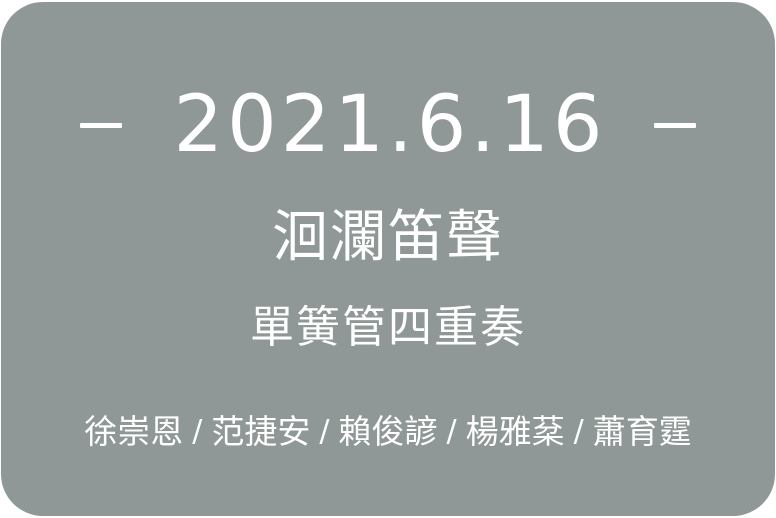  I want to click on event-date: 2021.6.16, so click(390, 125).